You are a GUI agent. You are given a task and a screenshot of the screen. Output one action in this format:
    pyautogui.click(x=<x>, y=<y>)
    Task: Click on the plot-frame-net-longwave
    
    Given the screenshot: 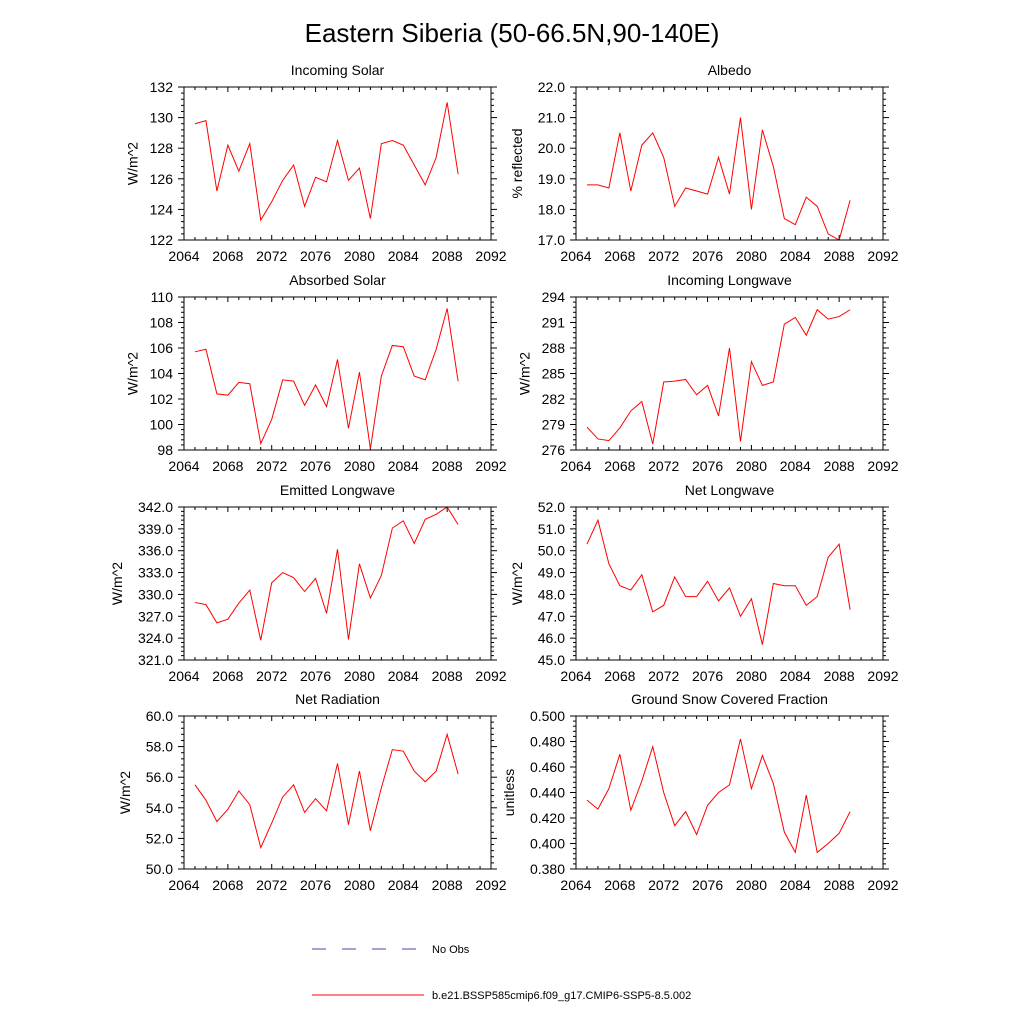 What is the action you would take?
    pyautogui.click(x=729, y=583)
    